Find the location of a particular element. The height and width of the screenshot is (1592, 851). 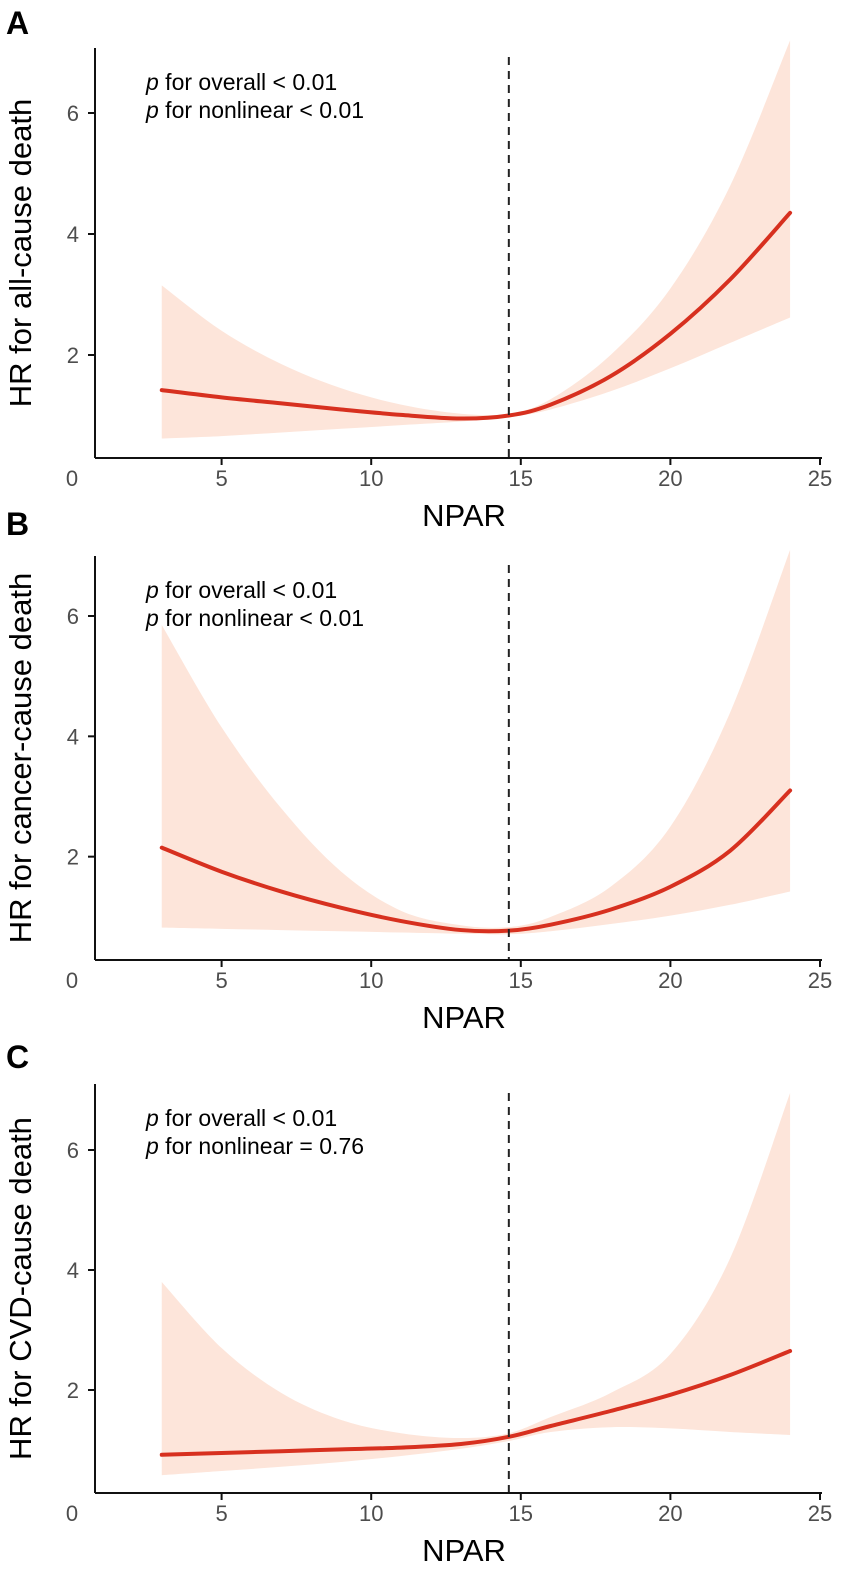

panel-letter: B is located at coordinates (17, 524).